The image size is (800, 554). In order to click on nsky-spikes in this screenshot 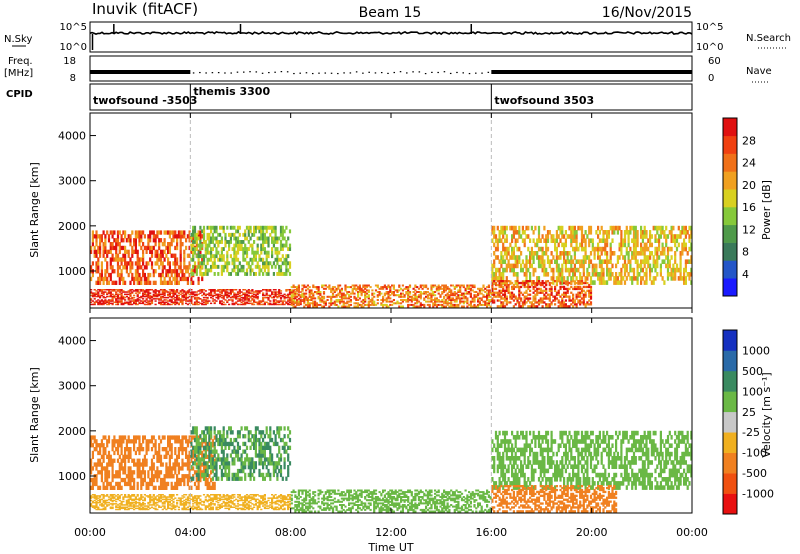, I will do `click(282, 37)`.